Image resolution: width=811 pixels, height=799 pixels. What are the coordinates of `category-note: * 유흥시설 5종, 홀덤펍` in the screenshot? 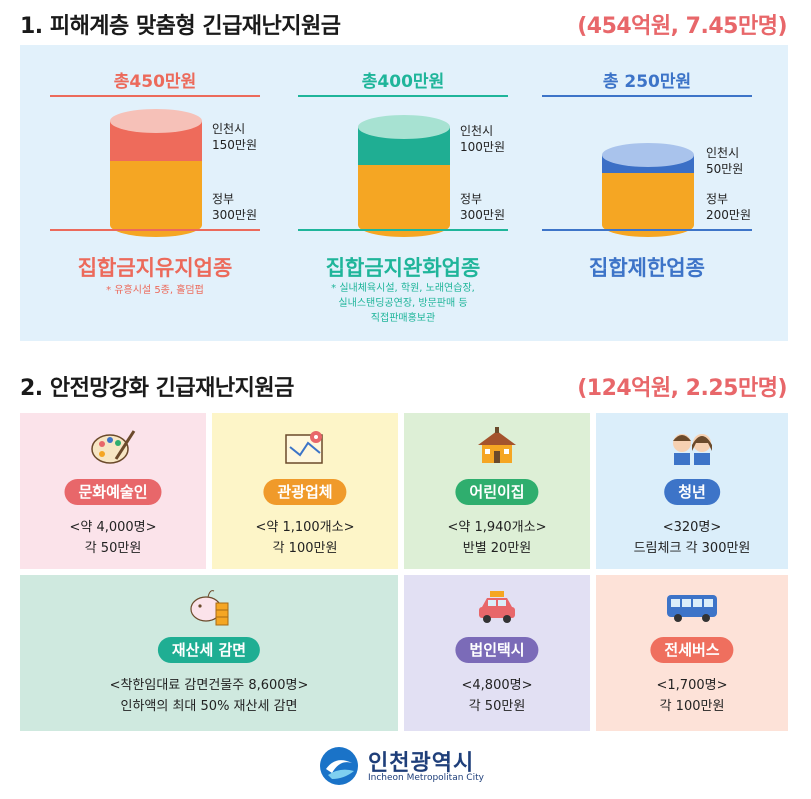 It's located at (155, 290).